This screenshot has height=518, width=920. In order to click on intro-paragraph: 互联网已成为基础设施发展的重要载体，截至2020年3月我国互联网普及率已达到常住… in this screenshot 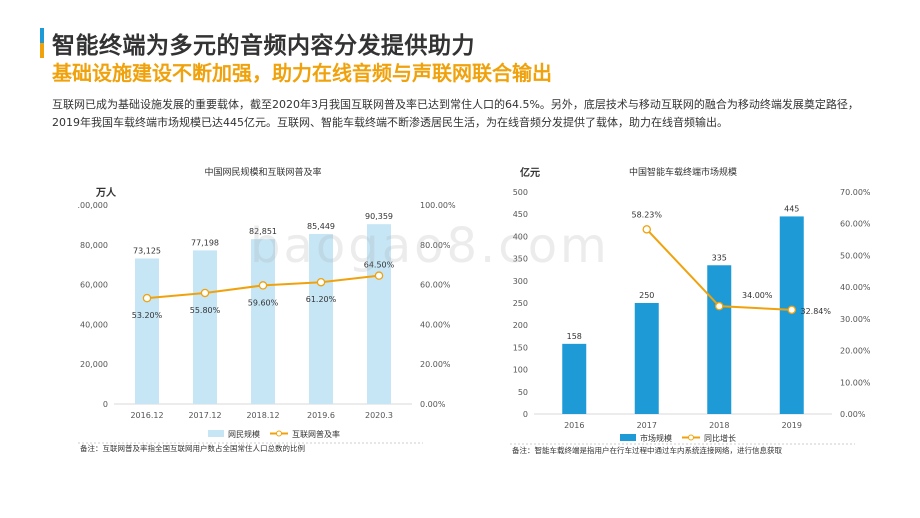, I will do `click(455, 113)`.